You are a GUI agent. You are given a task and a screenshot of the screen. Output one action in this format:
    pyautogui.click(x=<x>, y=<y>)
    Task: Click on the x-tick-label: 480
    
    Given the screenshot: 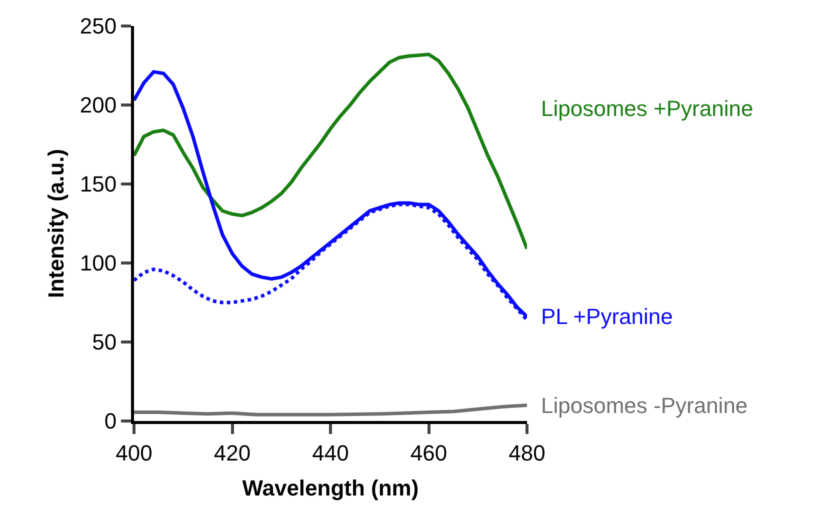 What is the action you would take?
    pyautogui.click(x=527, y=453)
    